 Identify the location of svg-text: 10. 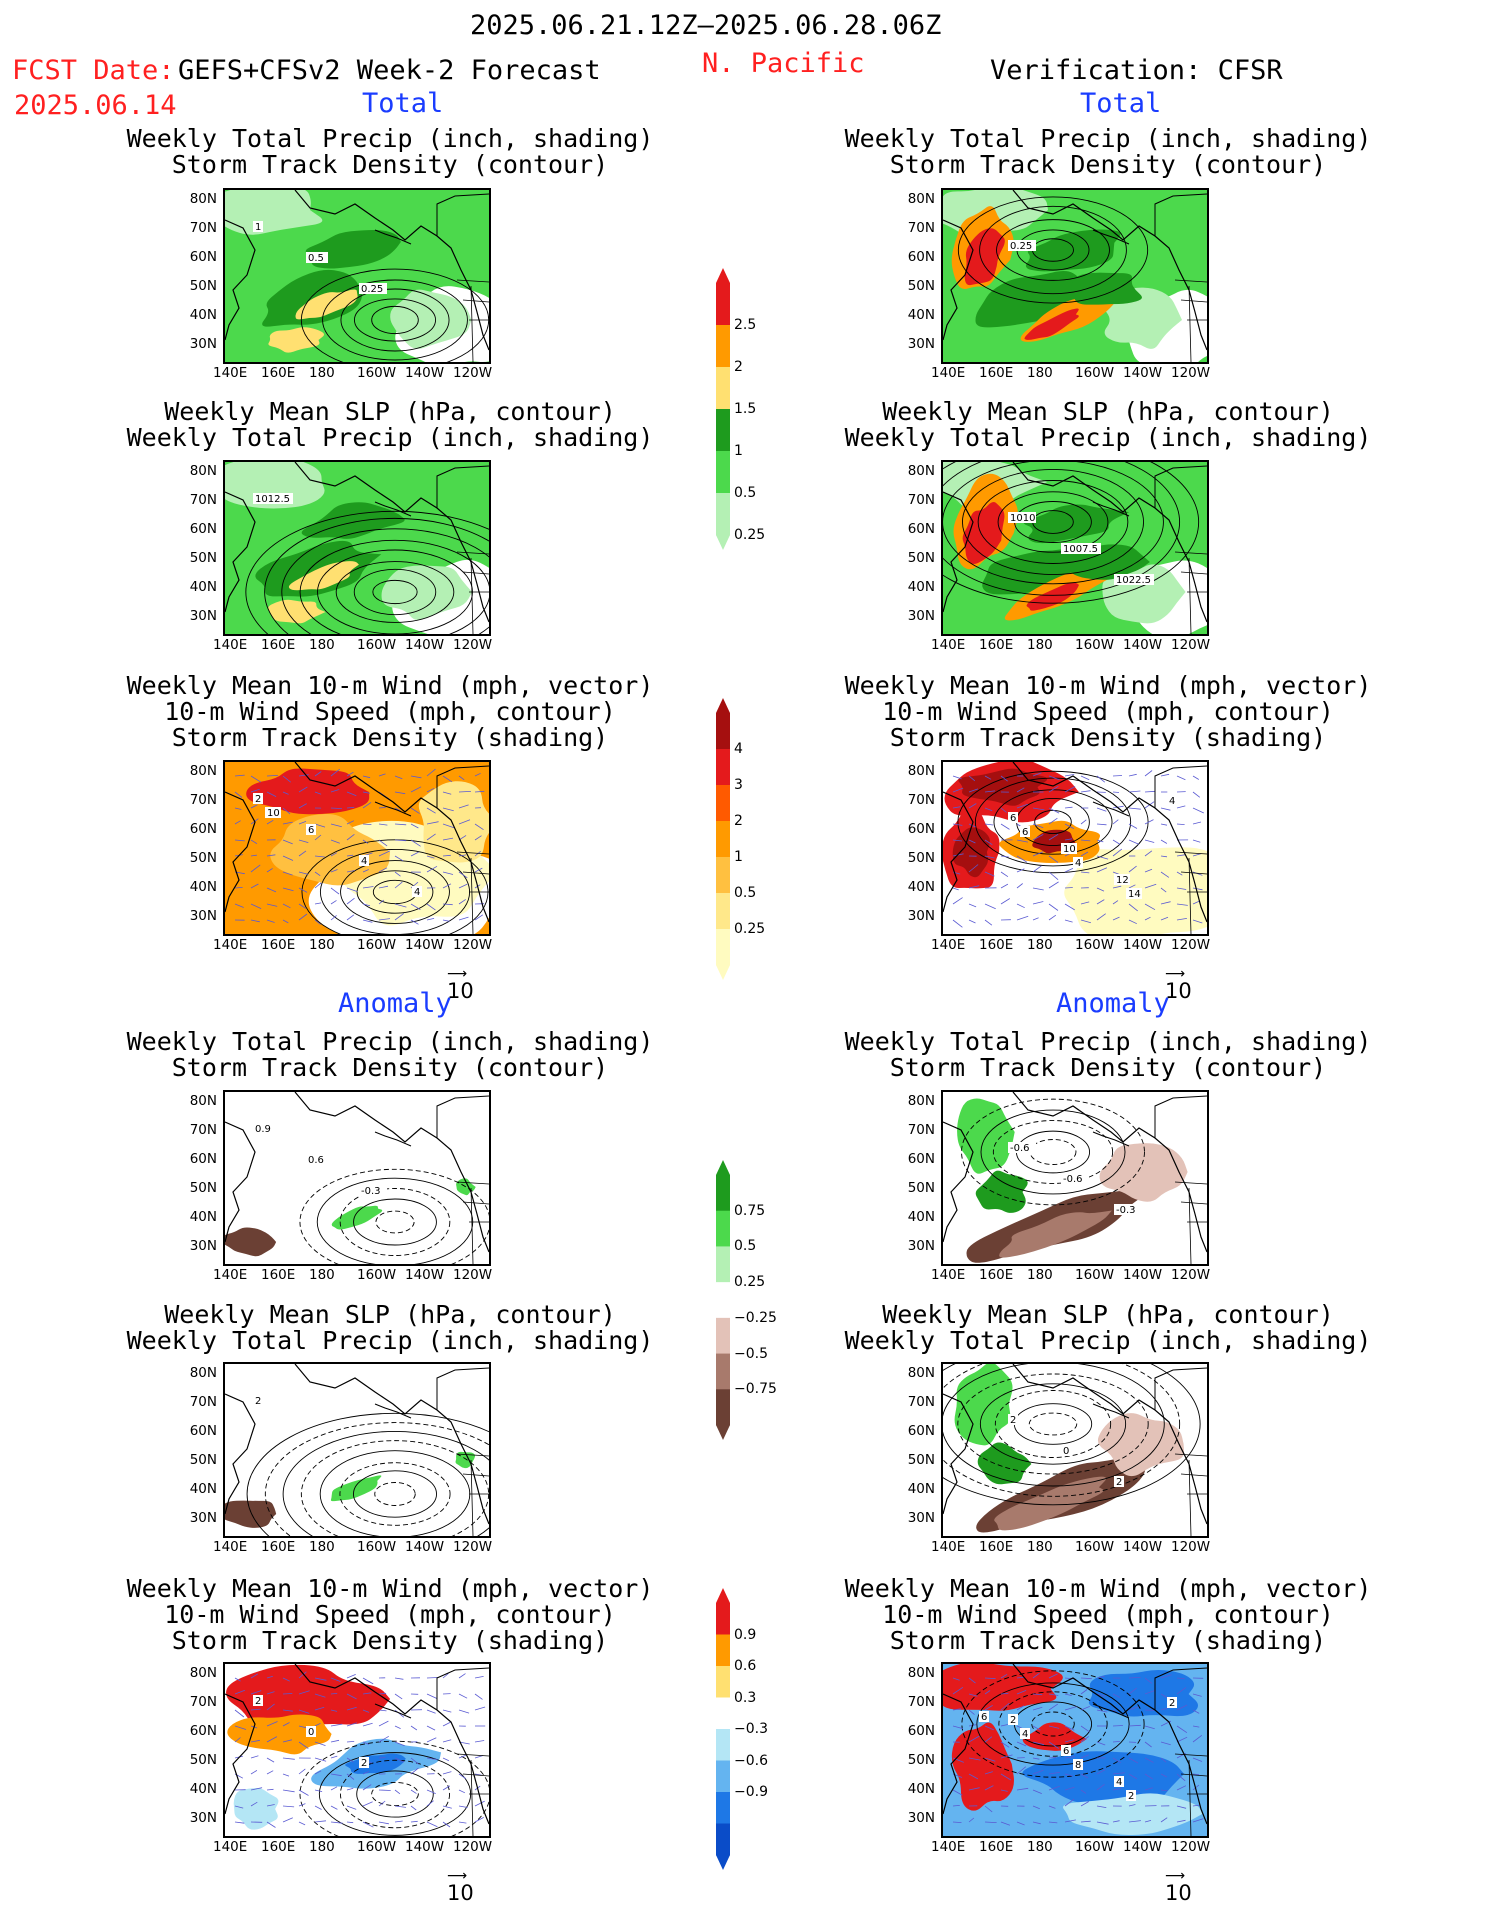
(1069, 849).